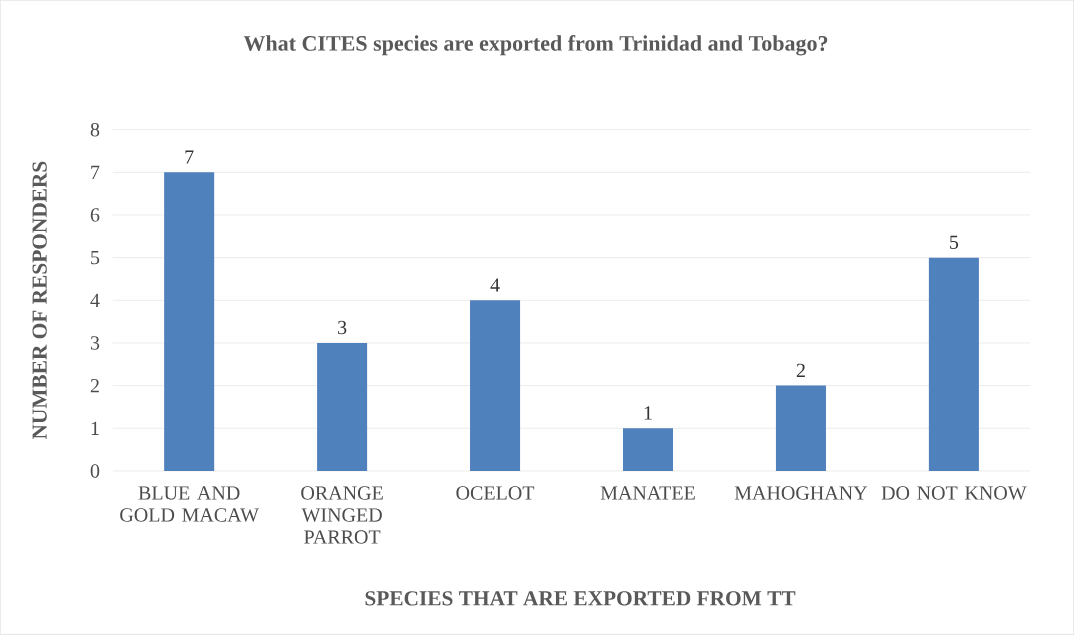  Describe the element at coordinates (342, 515) in the screenshot. I see `x-tick-label: ORANGE WINGED PARROT` at that location.